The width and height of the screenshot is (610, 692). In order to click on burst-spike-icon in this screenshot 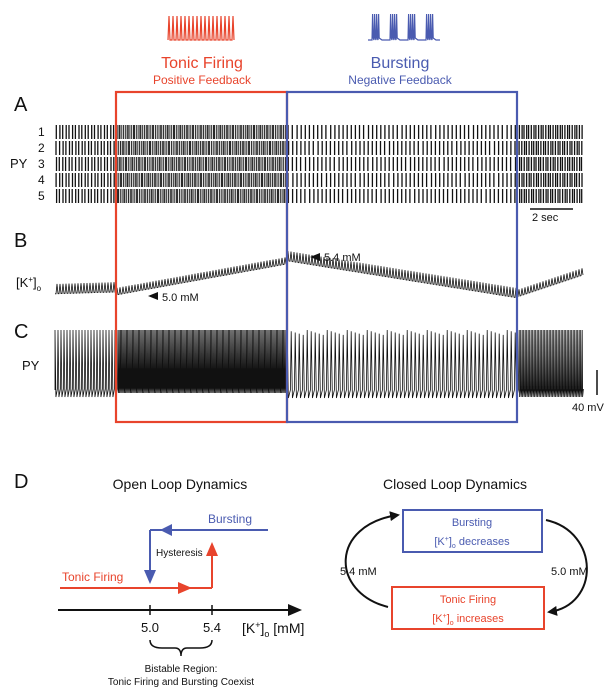, I will do `click(404, 27)`.